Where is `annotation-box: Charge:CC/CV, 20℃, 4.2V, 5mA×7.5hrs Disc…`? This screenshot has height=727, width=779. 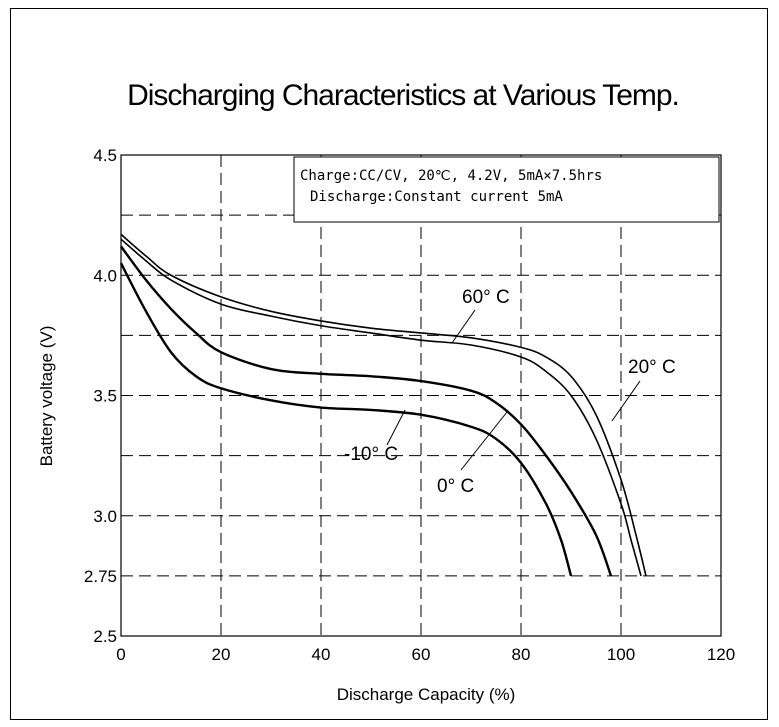 annotation-box: Charge:CC/CV, 20℃, 4.2V, 5mA×7.5hrs Disc… is located at coordinates (506, 189).